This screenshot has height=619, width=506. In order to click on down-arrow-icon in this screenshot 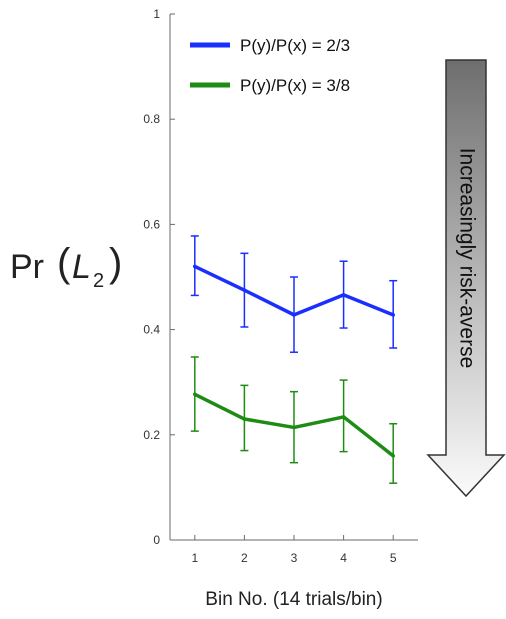, I will do `click(466, 278)`.